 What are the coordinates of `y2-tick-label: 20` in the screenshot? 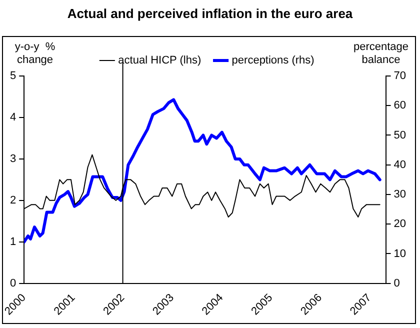 It's located at (400, 224).